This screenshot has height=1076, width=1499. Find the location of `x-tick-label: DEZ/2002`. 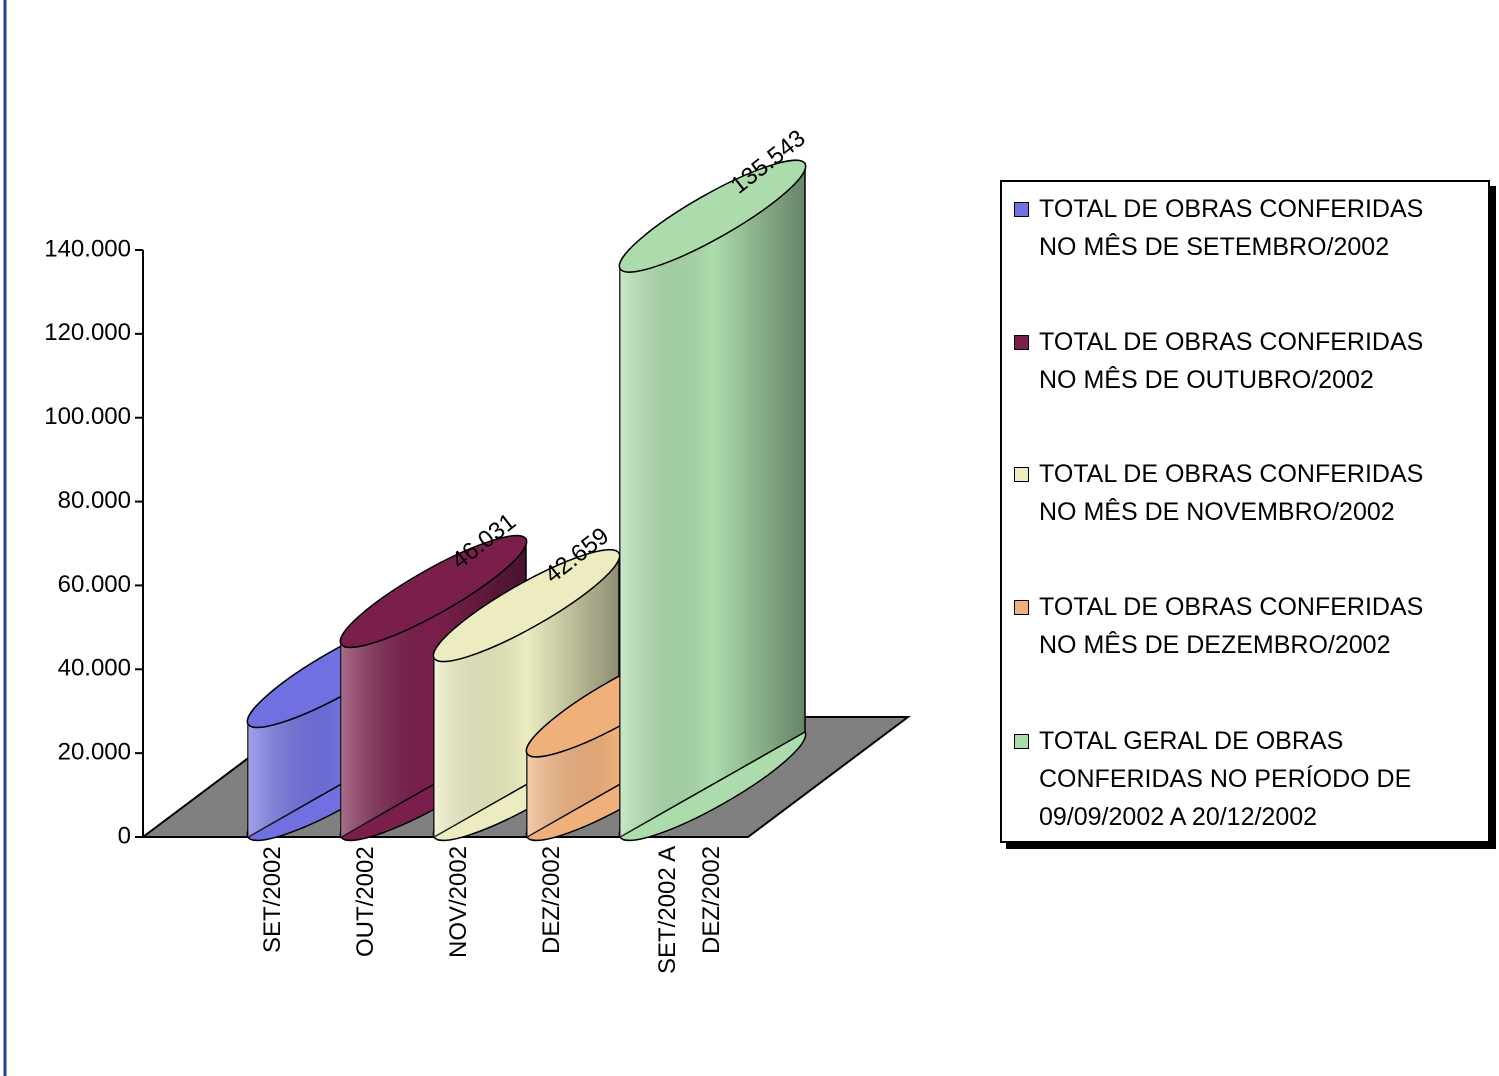

x-tick-label: DEZ/2002 is located at coordinates (551, 900).